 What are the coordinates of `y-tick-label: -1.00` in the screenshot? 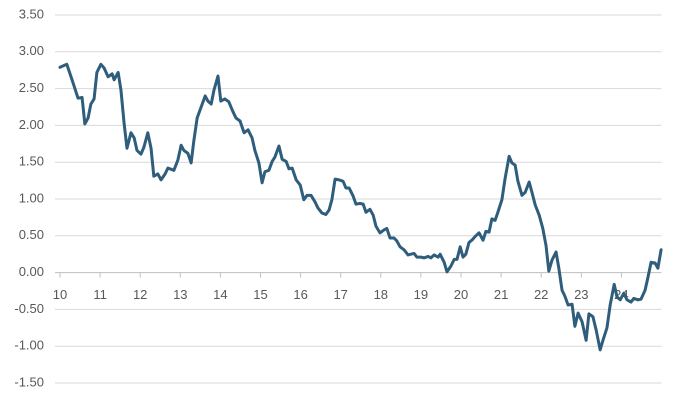 It's located at (29, 345).